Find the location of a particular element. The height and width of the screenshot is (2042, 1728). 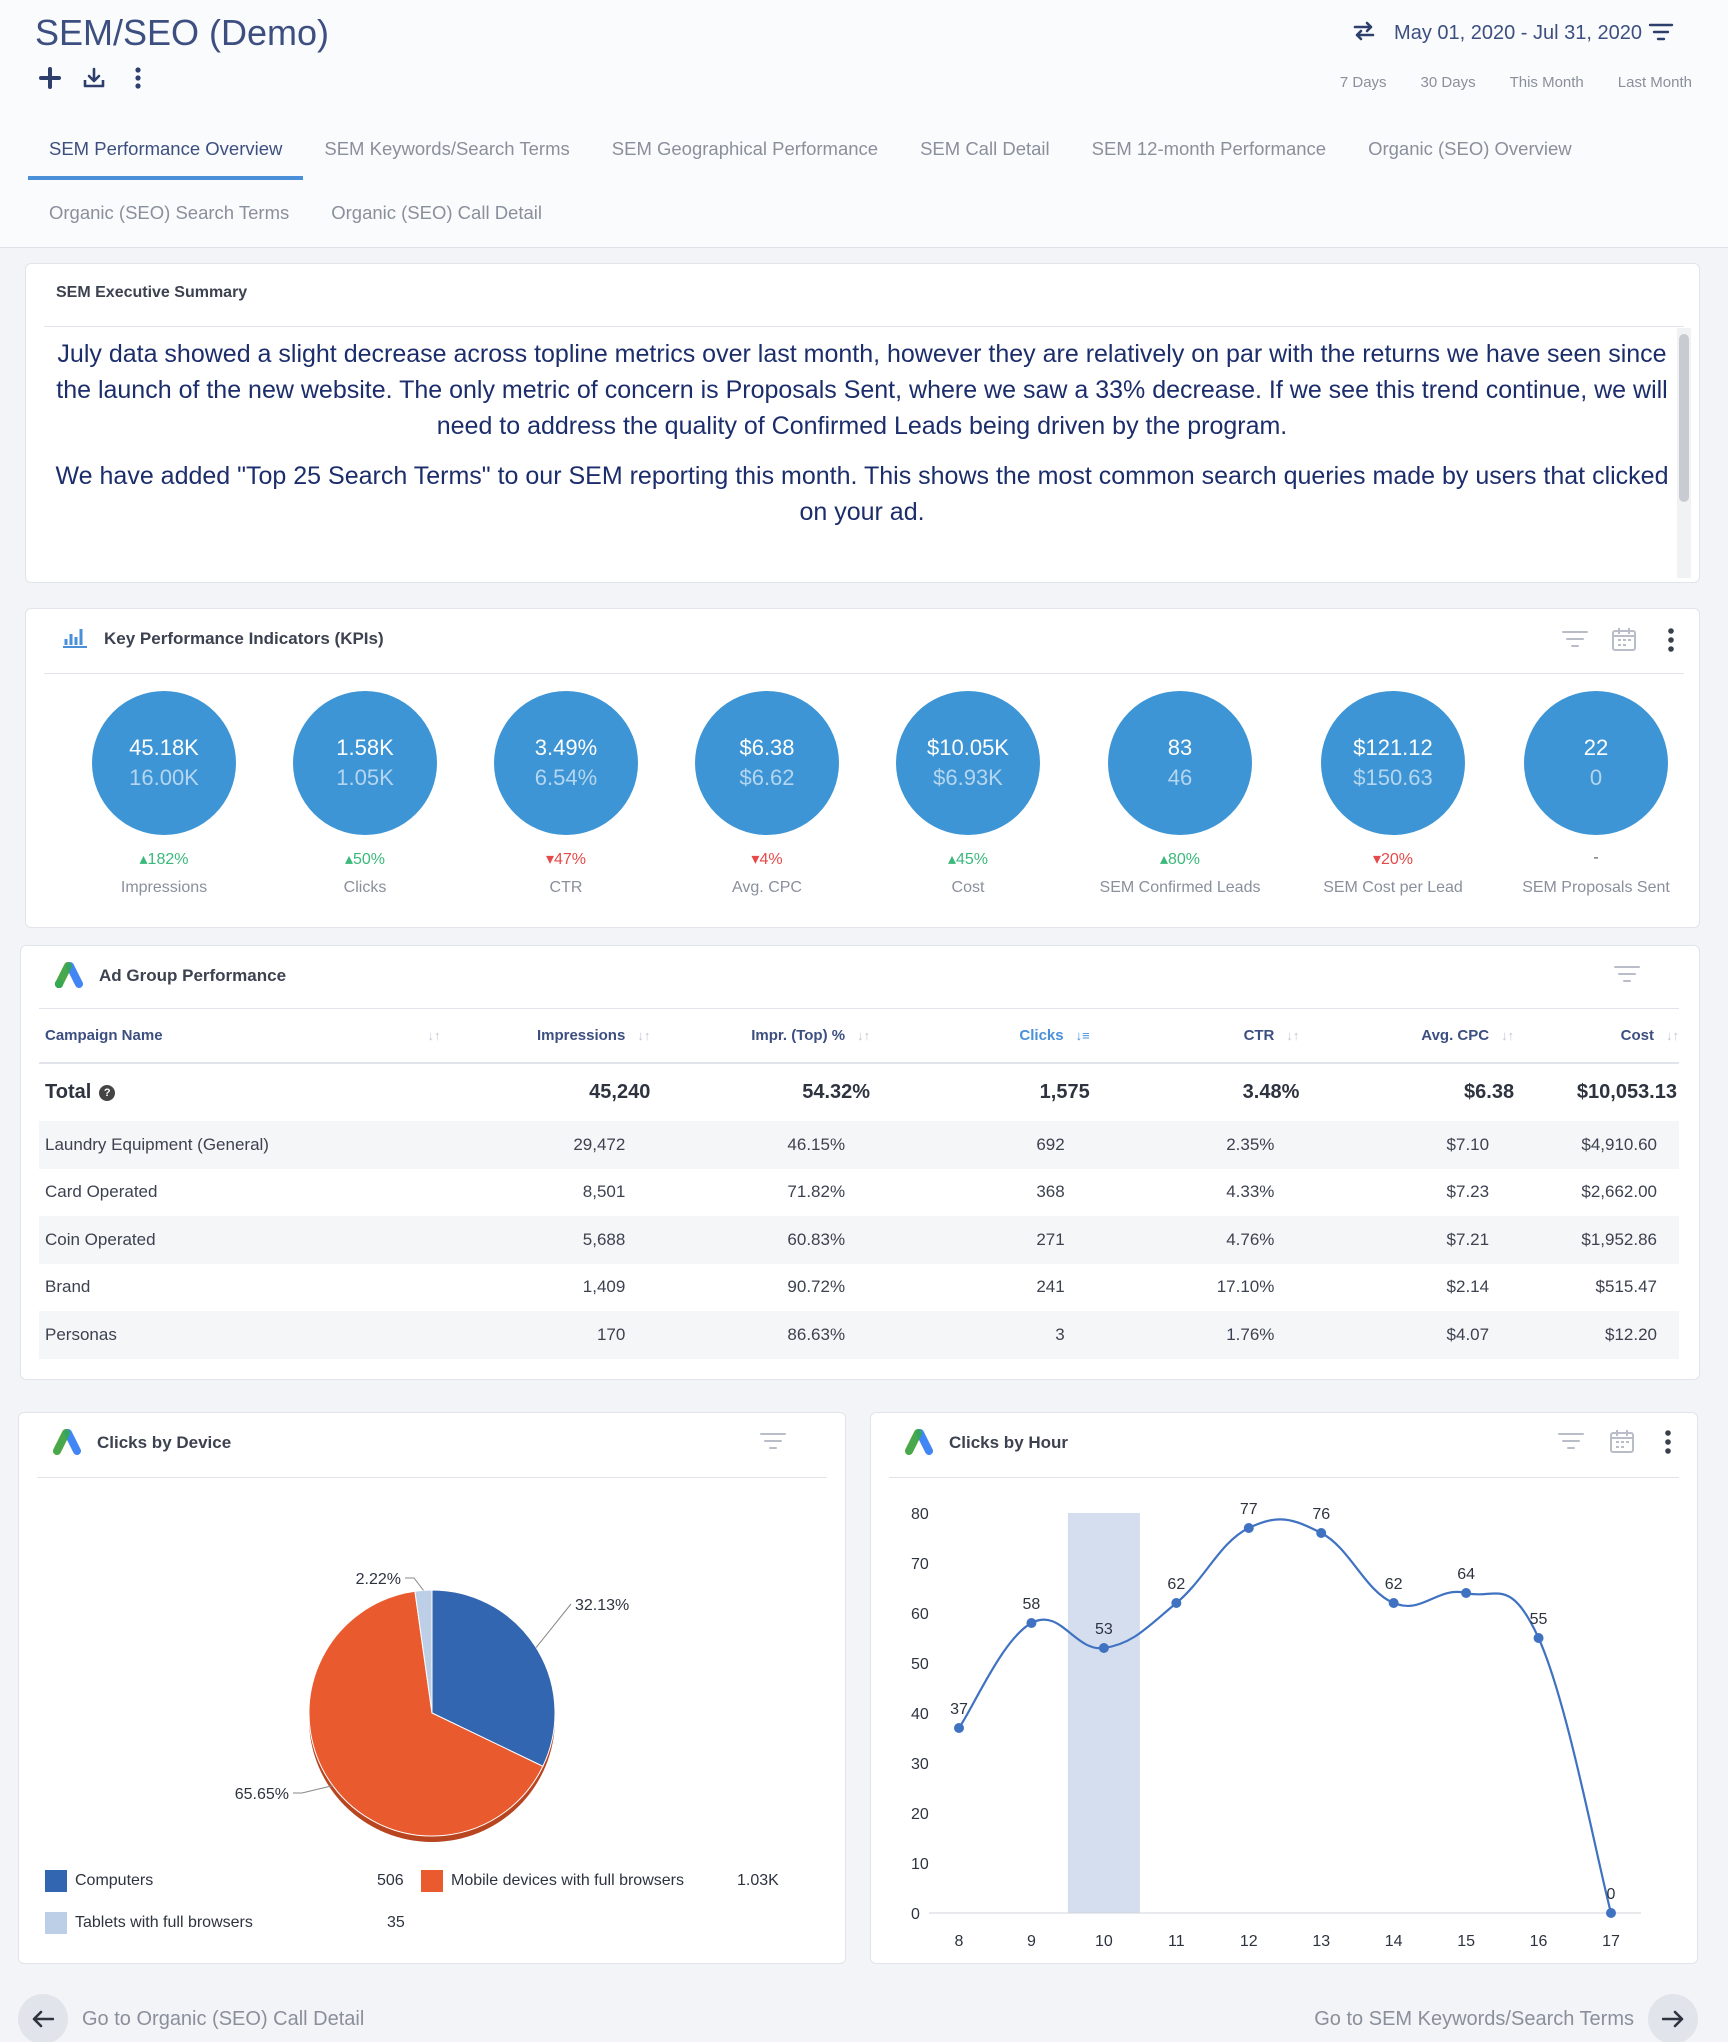

divider is located at coordinates (864, 673).